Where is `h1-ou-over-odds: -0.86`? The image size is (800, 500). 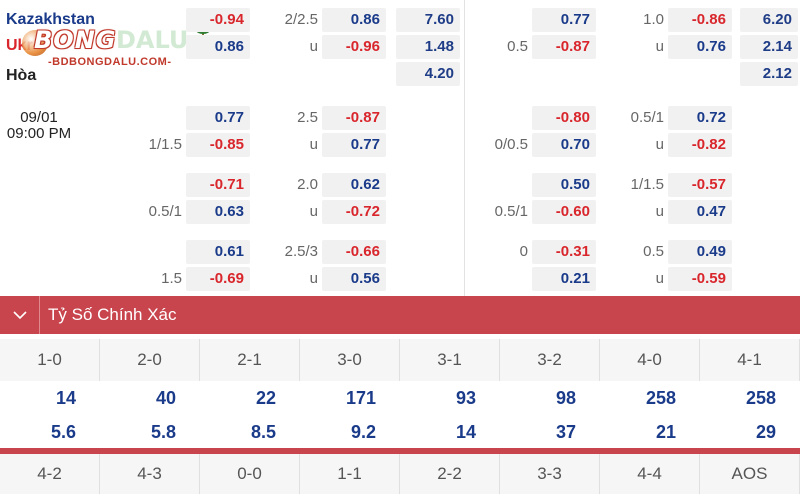 h1-ou-over-odds: -0.86 is located at coordinates (700, 20).